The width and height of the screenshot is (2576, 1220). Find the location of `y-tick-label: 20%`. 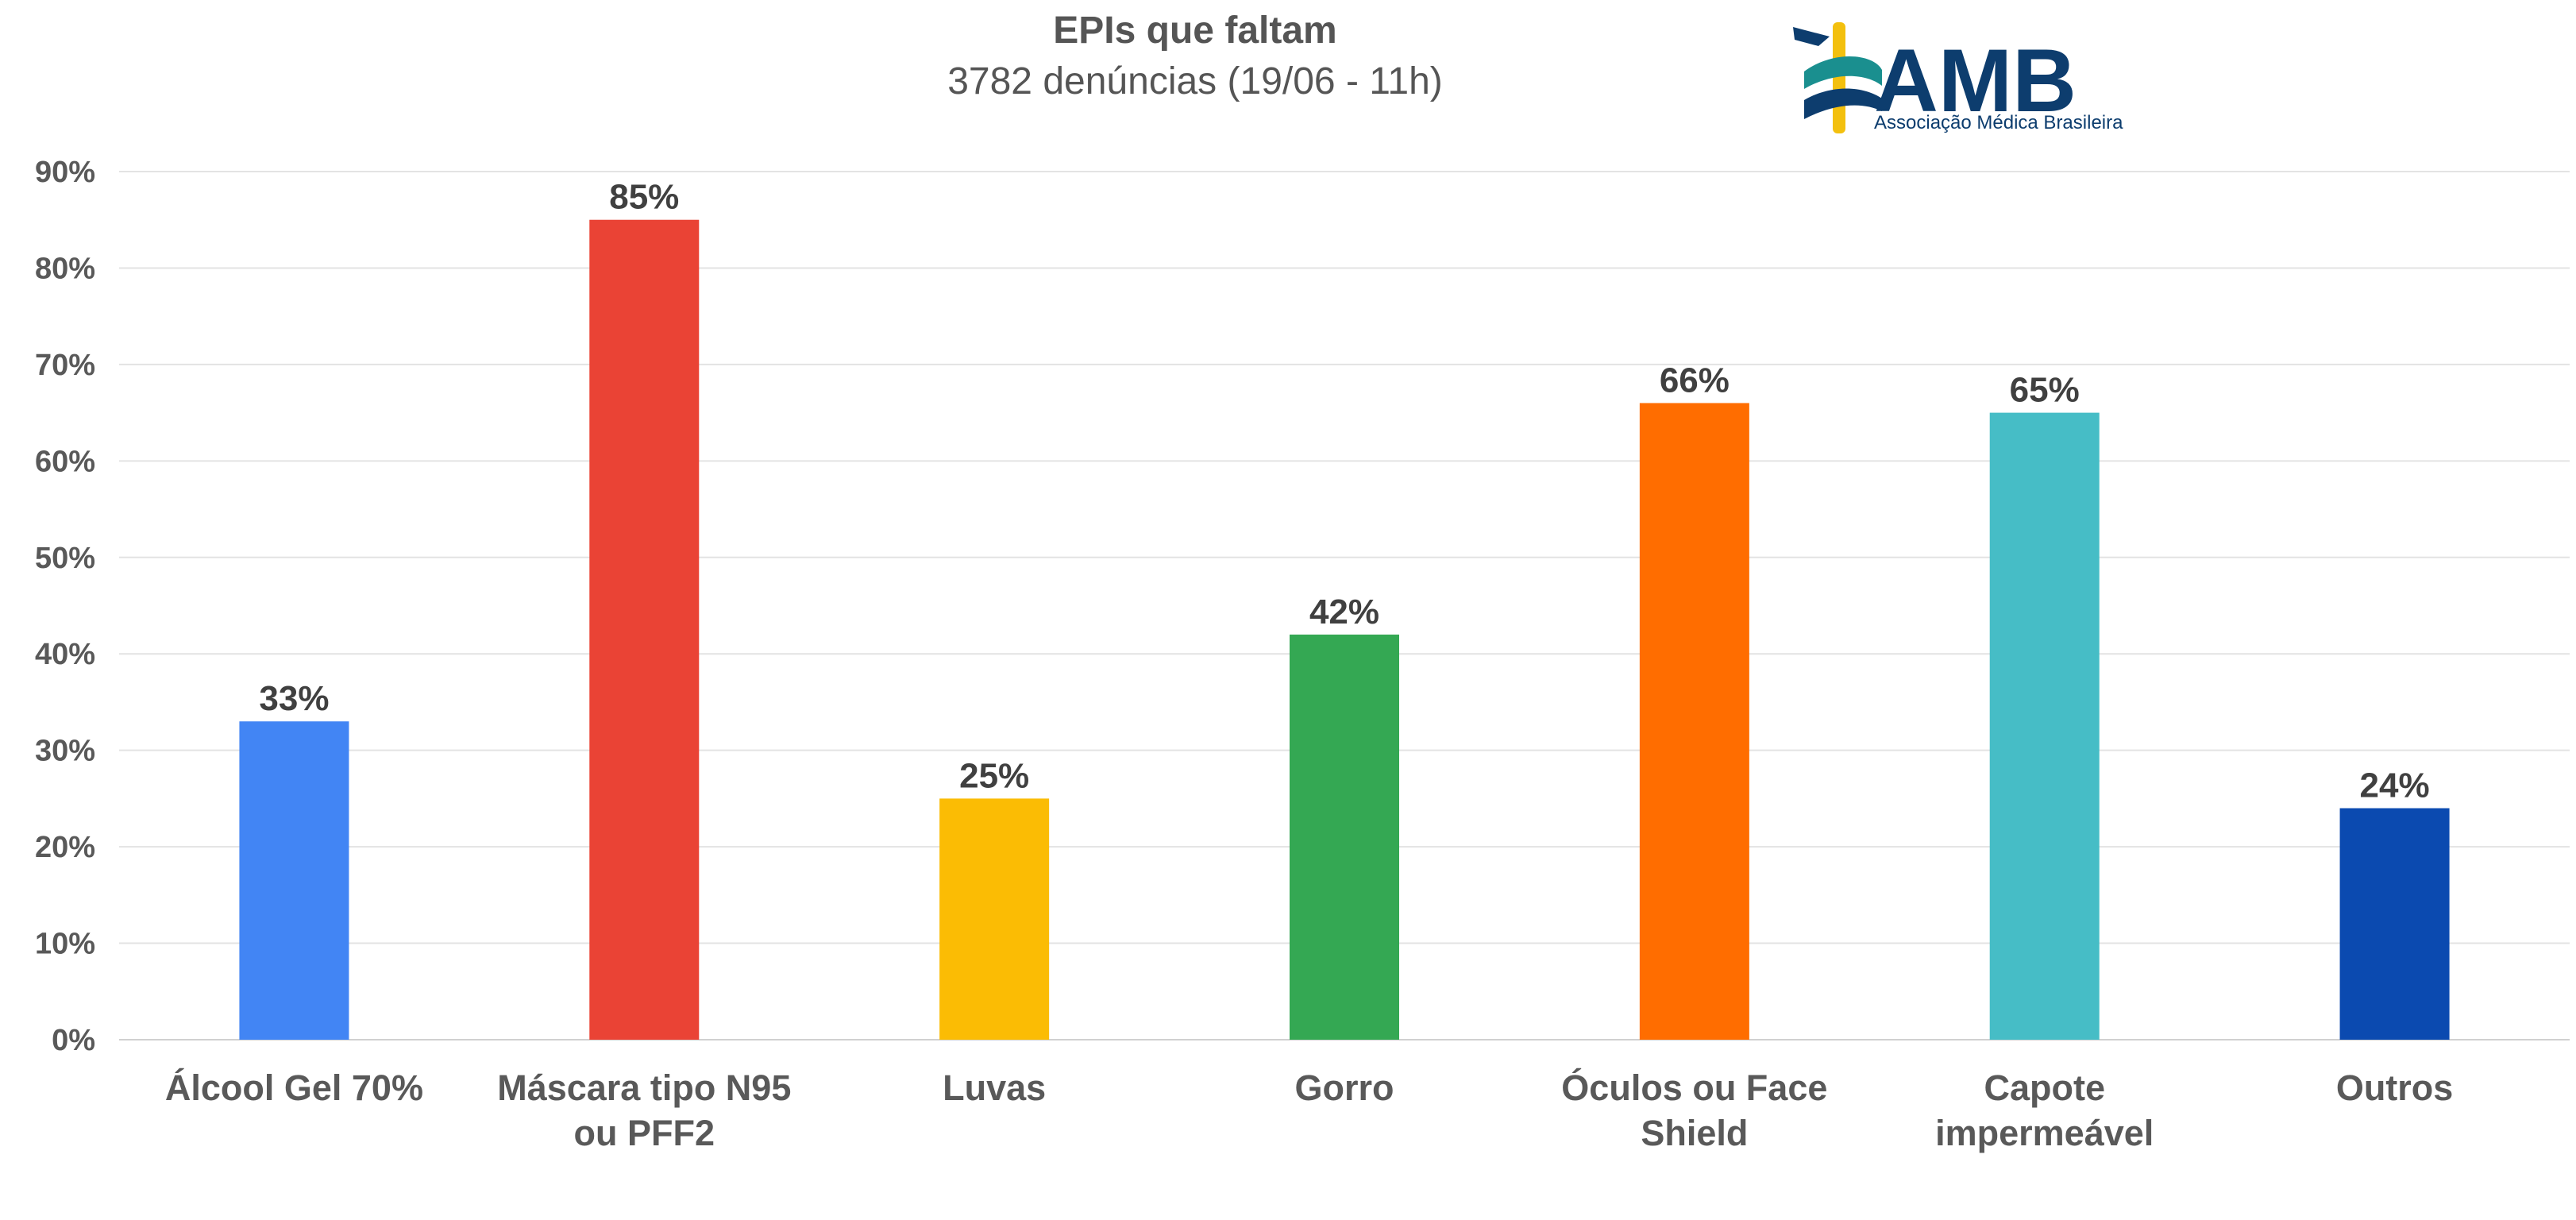

y-tick-label: 20% is located at coordinates (65, 848).